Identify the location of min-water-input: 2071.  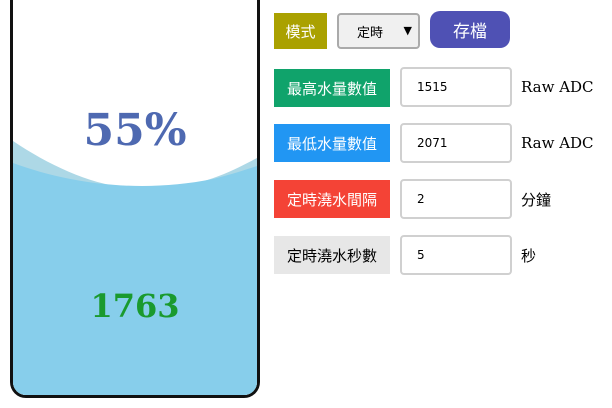
(456, 143).